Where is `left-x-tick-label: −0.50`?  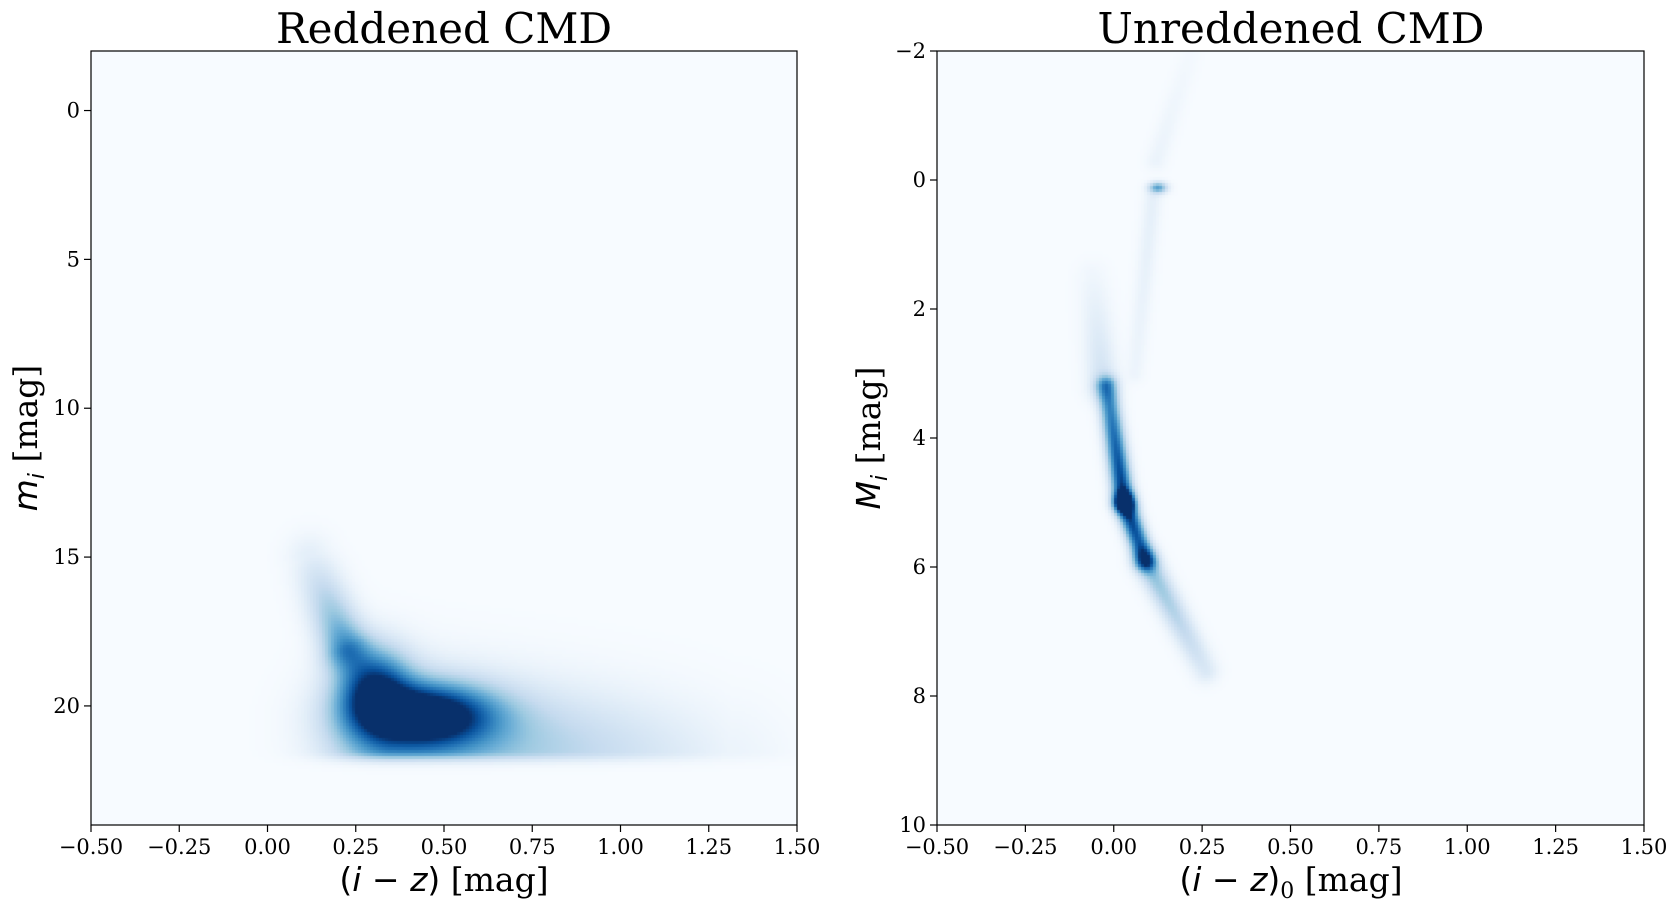
left-x-tick-label: −0.50 is located at coordinates (91, 847).